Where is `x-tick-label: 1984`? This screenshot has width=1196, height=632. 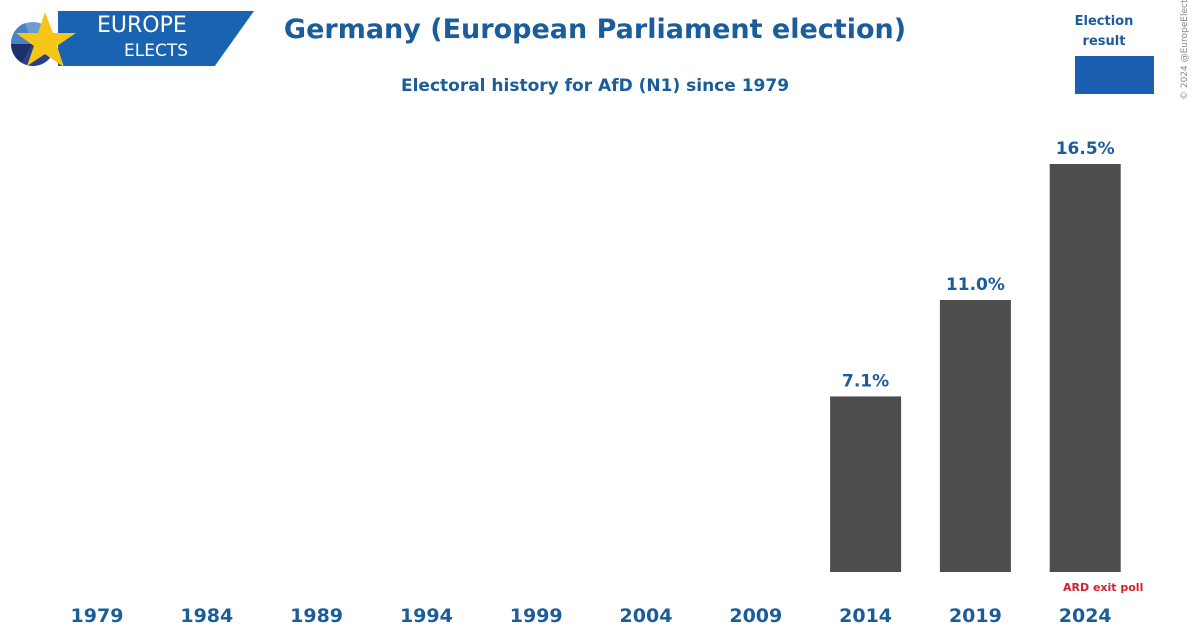 x-tick-label: 1984 is located at coordinates (206, 616).